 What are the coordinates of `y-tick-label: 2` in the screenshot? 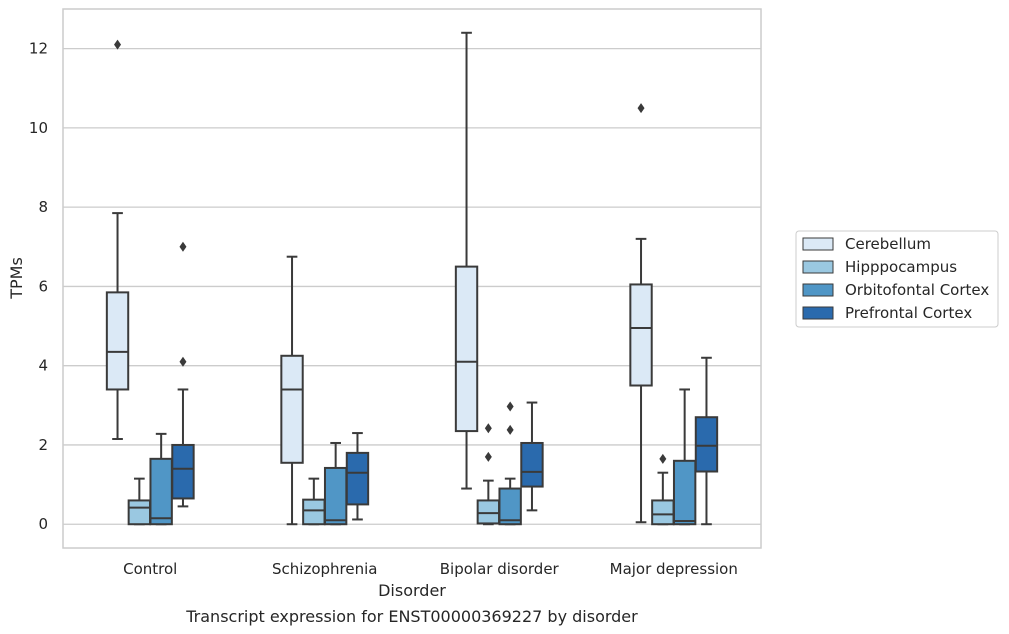 It's located at (43, 445).